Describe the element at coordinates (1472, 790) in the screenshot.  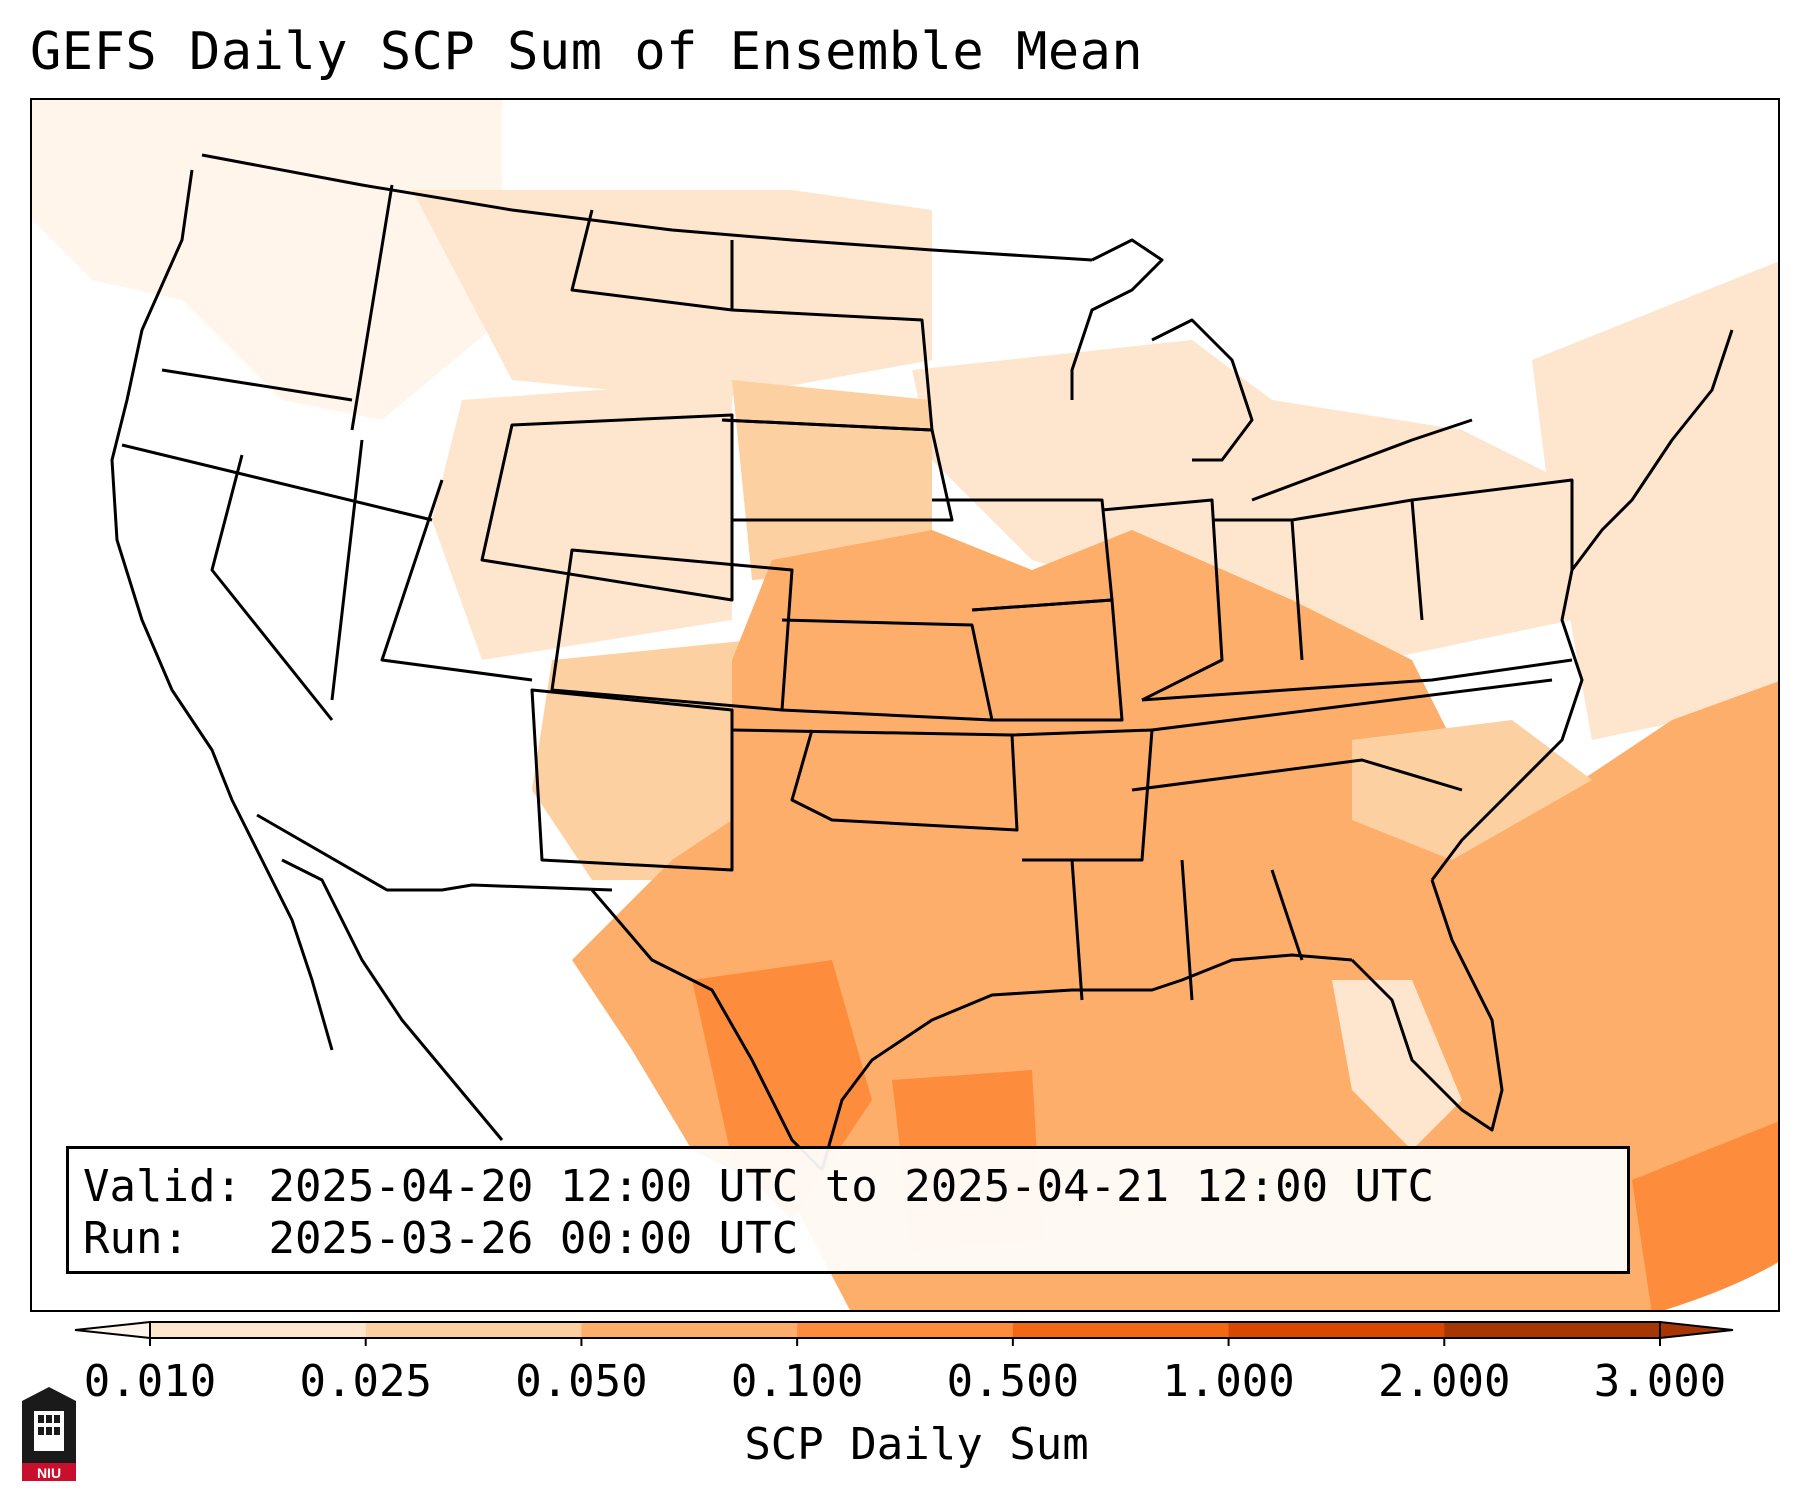
I see `shade-carolinas` at that location.